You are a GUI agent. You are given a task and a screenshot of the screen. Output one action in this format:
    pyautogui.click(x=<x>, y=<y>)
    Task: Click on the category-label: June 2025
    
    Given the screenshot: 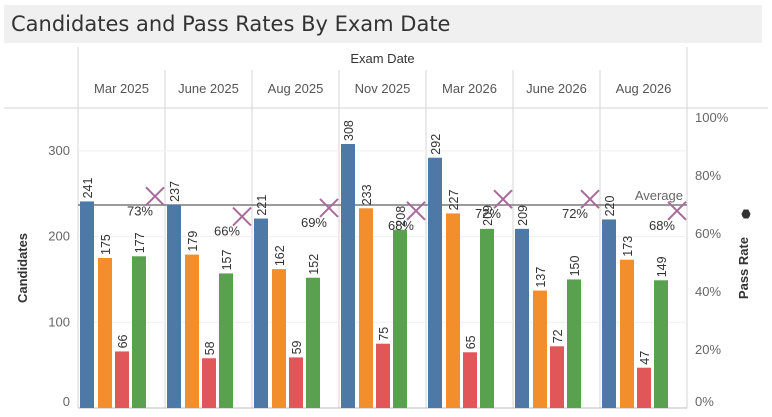 What is the action you would take?
    pyautogui.click(x=208, y=88)
    